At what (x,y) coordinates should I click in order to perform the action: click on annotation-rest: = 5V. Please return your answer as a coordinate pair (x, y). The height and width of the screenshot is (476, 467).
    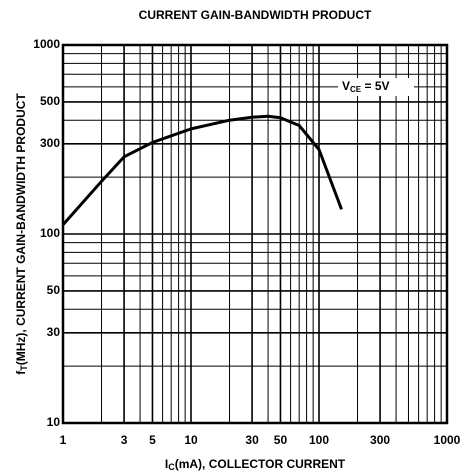
    Looking at the image, I should click on (375, 86).